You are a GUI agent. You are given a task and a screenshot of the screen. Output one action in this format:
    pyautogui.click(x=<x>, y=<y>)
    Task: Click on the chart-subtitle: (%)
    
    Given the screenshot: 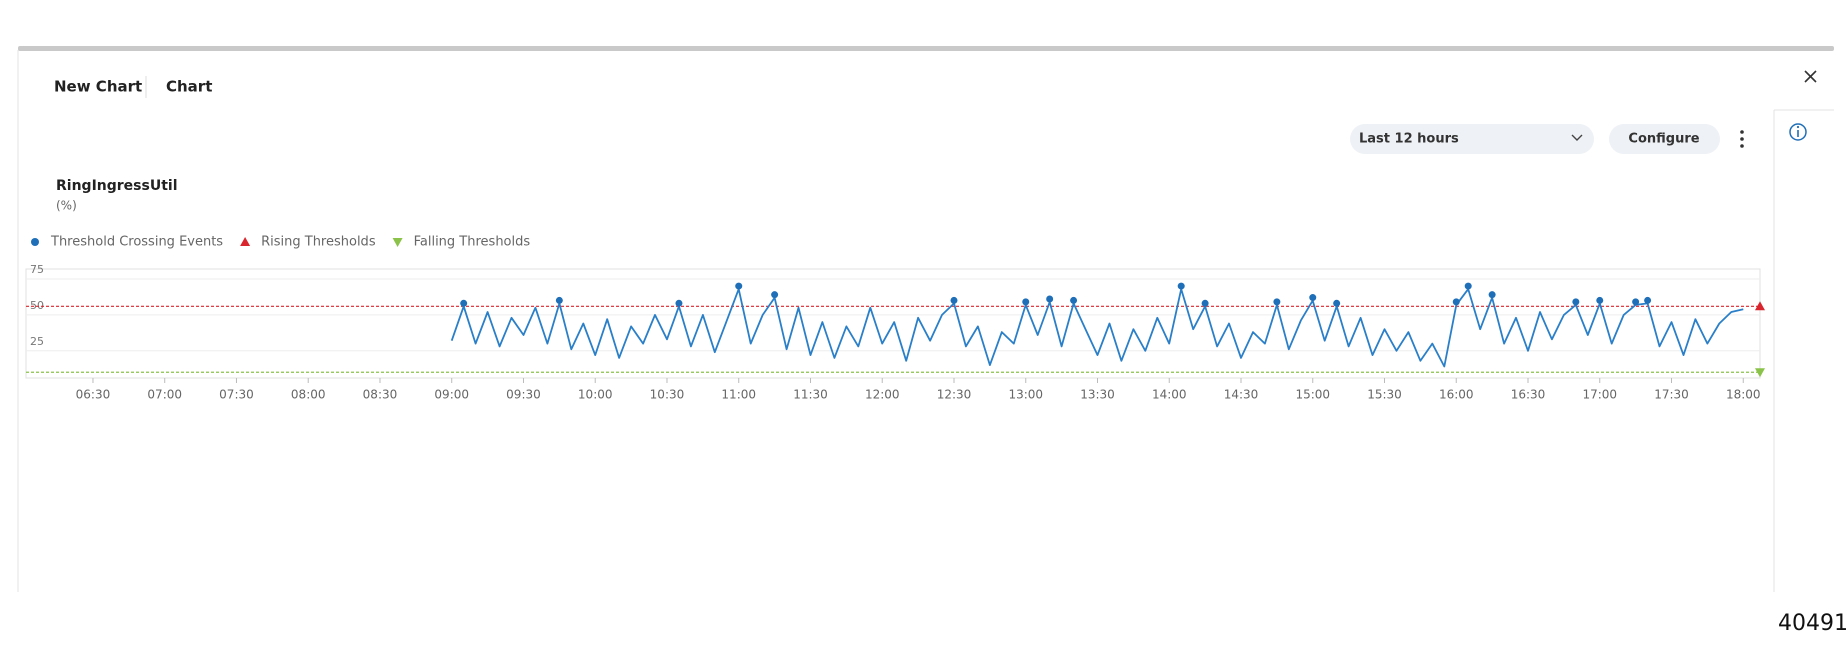 What is the action you would take?
    pyautogui.click(x=66, y=206)
    